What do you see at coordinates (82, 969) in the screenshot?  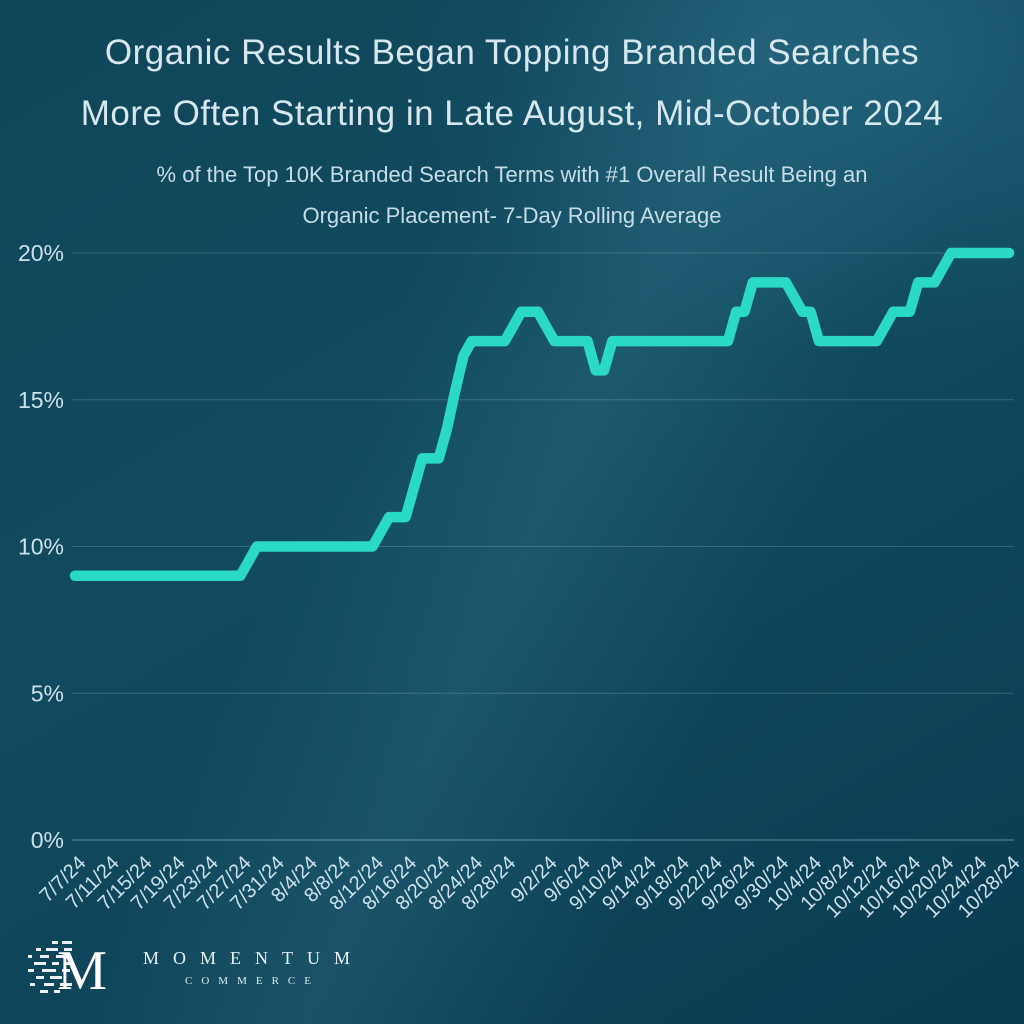 I see `logo-monogram-letter: M` at bounding box center [82, 969].